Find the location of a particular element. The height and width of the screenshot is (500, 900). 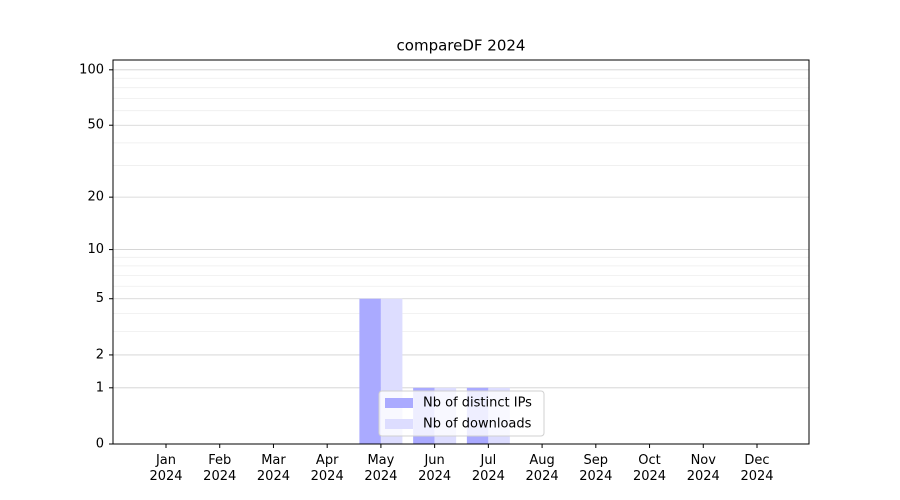

bar is located at coordinates (370, 371).